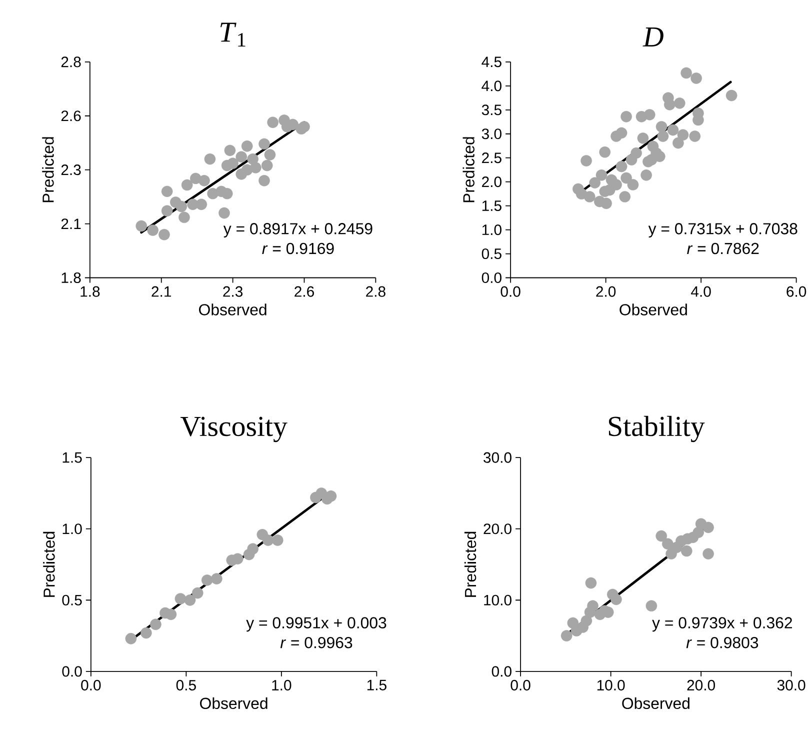  What do you see at coordinates (71, 115) in the screenshot?
I see `y-tick-label: 2.6` at bounding box center [71, 115].